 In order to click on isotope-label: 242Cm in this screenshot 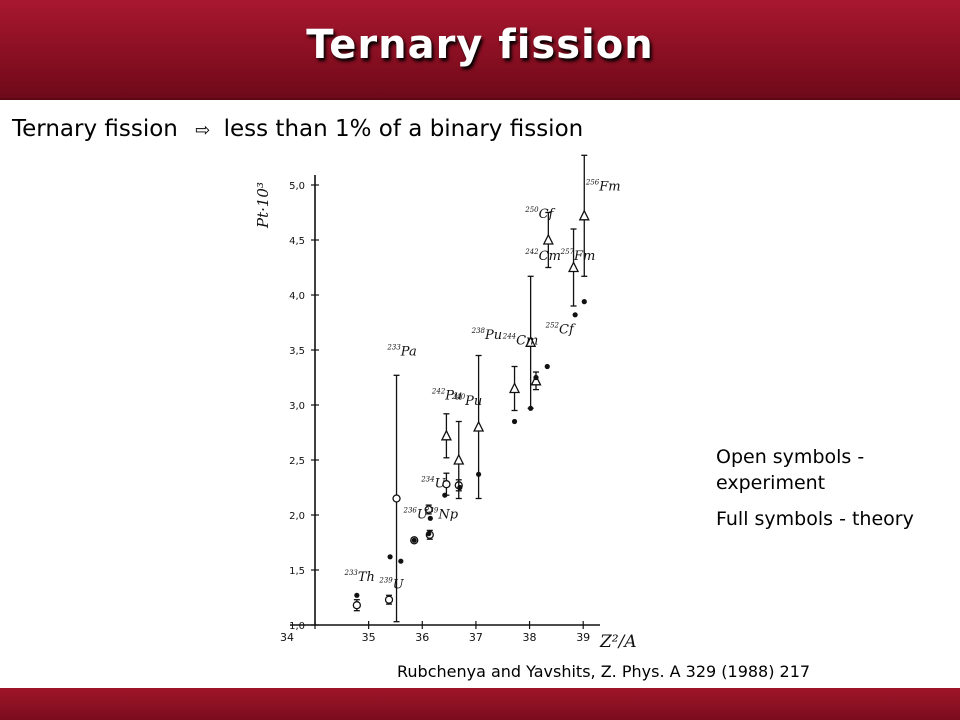, I will do `click(542, 256)`.